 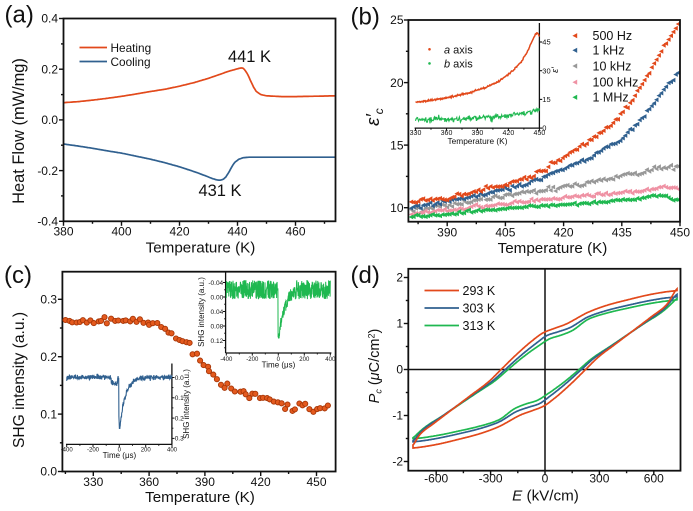 What do you see at coordinates (546, 42) in the screenshot?
I see `svg-text: 45` at bounding box center [546, 42].